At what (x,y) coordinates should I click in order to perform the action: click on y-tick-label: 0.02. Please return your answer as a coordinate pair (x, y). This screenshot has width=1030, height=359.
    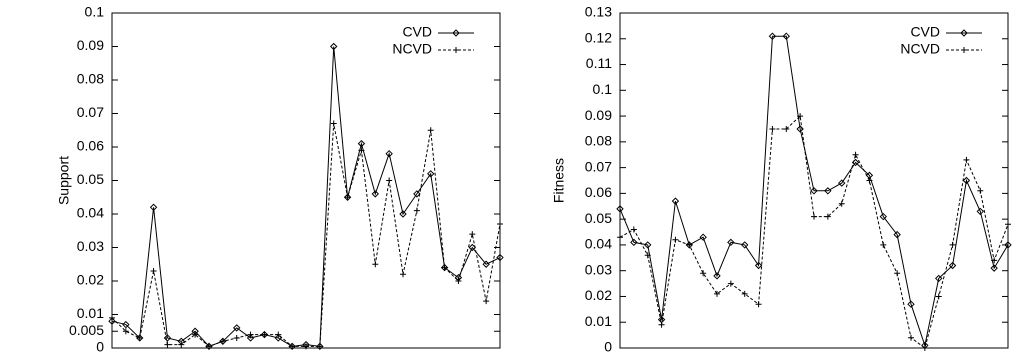
    Looking at the image, I should click on (598, 295).